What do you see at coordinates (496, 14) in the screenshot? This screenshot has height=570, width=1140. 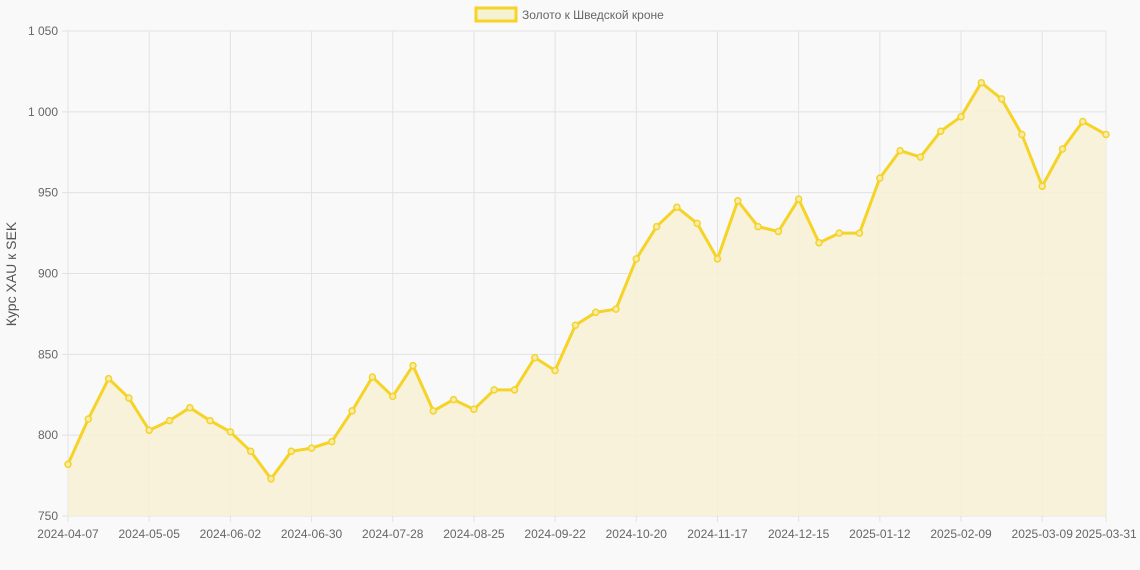 I see `legend-swatch` at bounding box center [496, 14].